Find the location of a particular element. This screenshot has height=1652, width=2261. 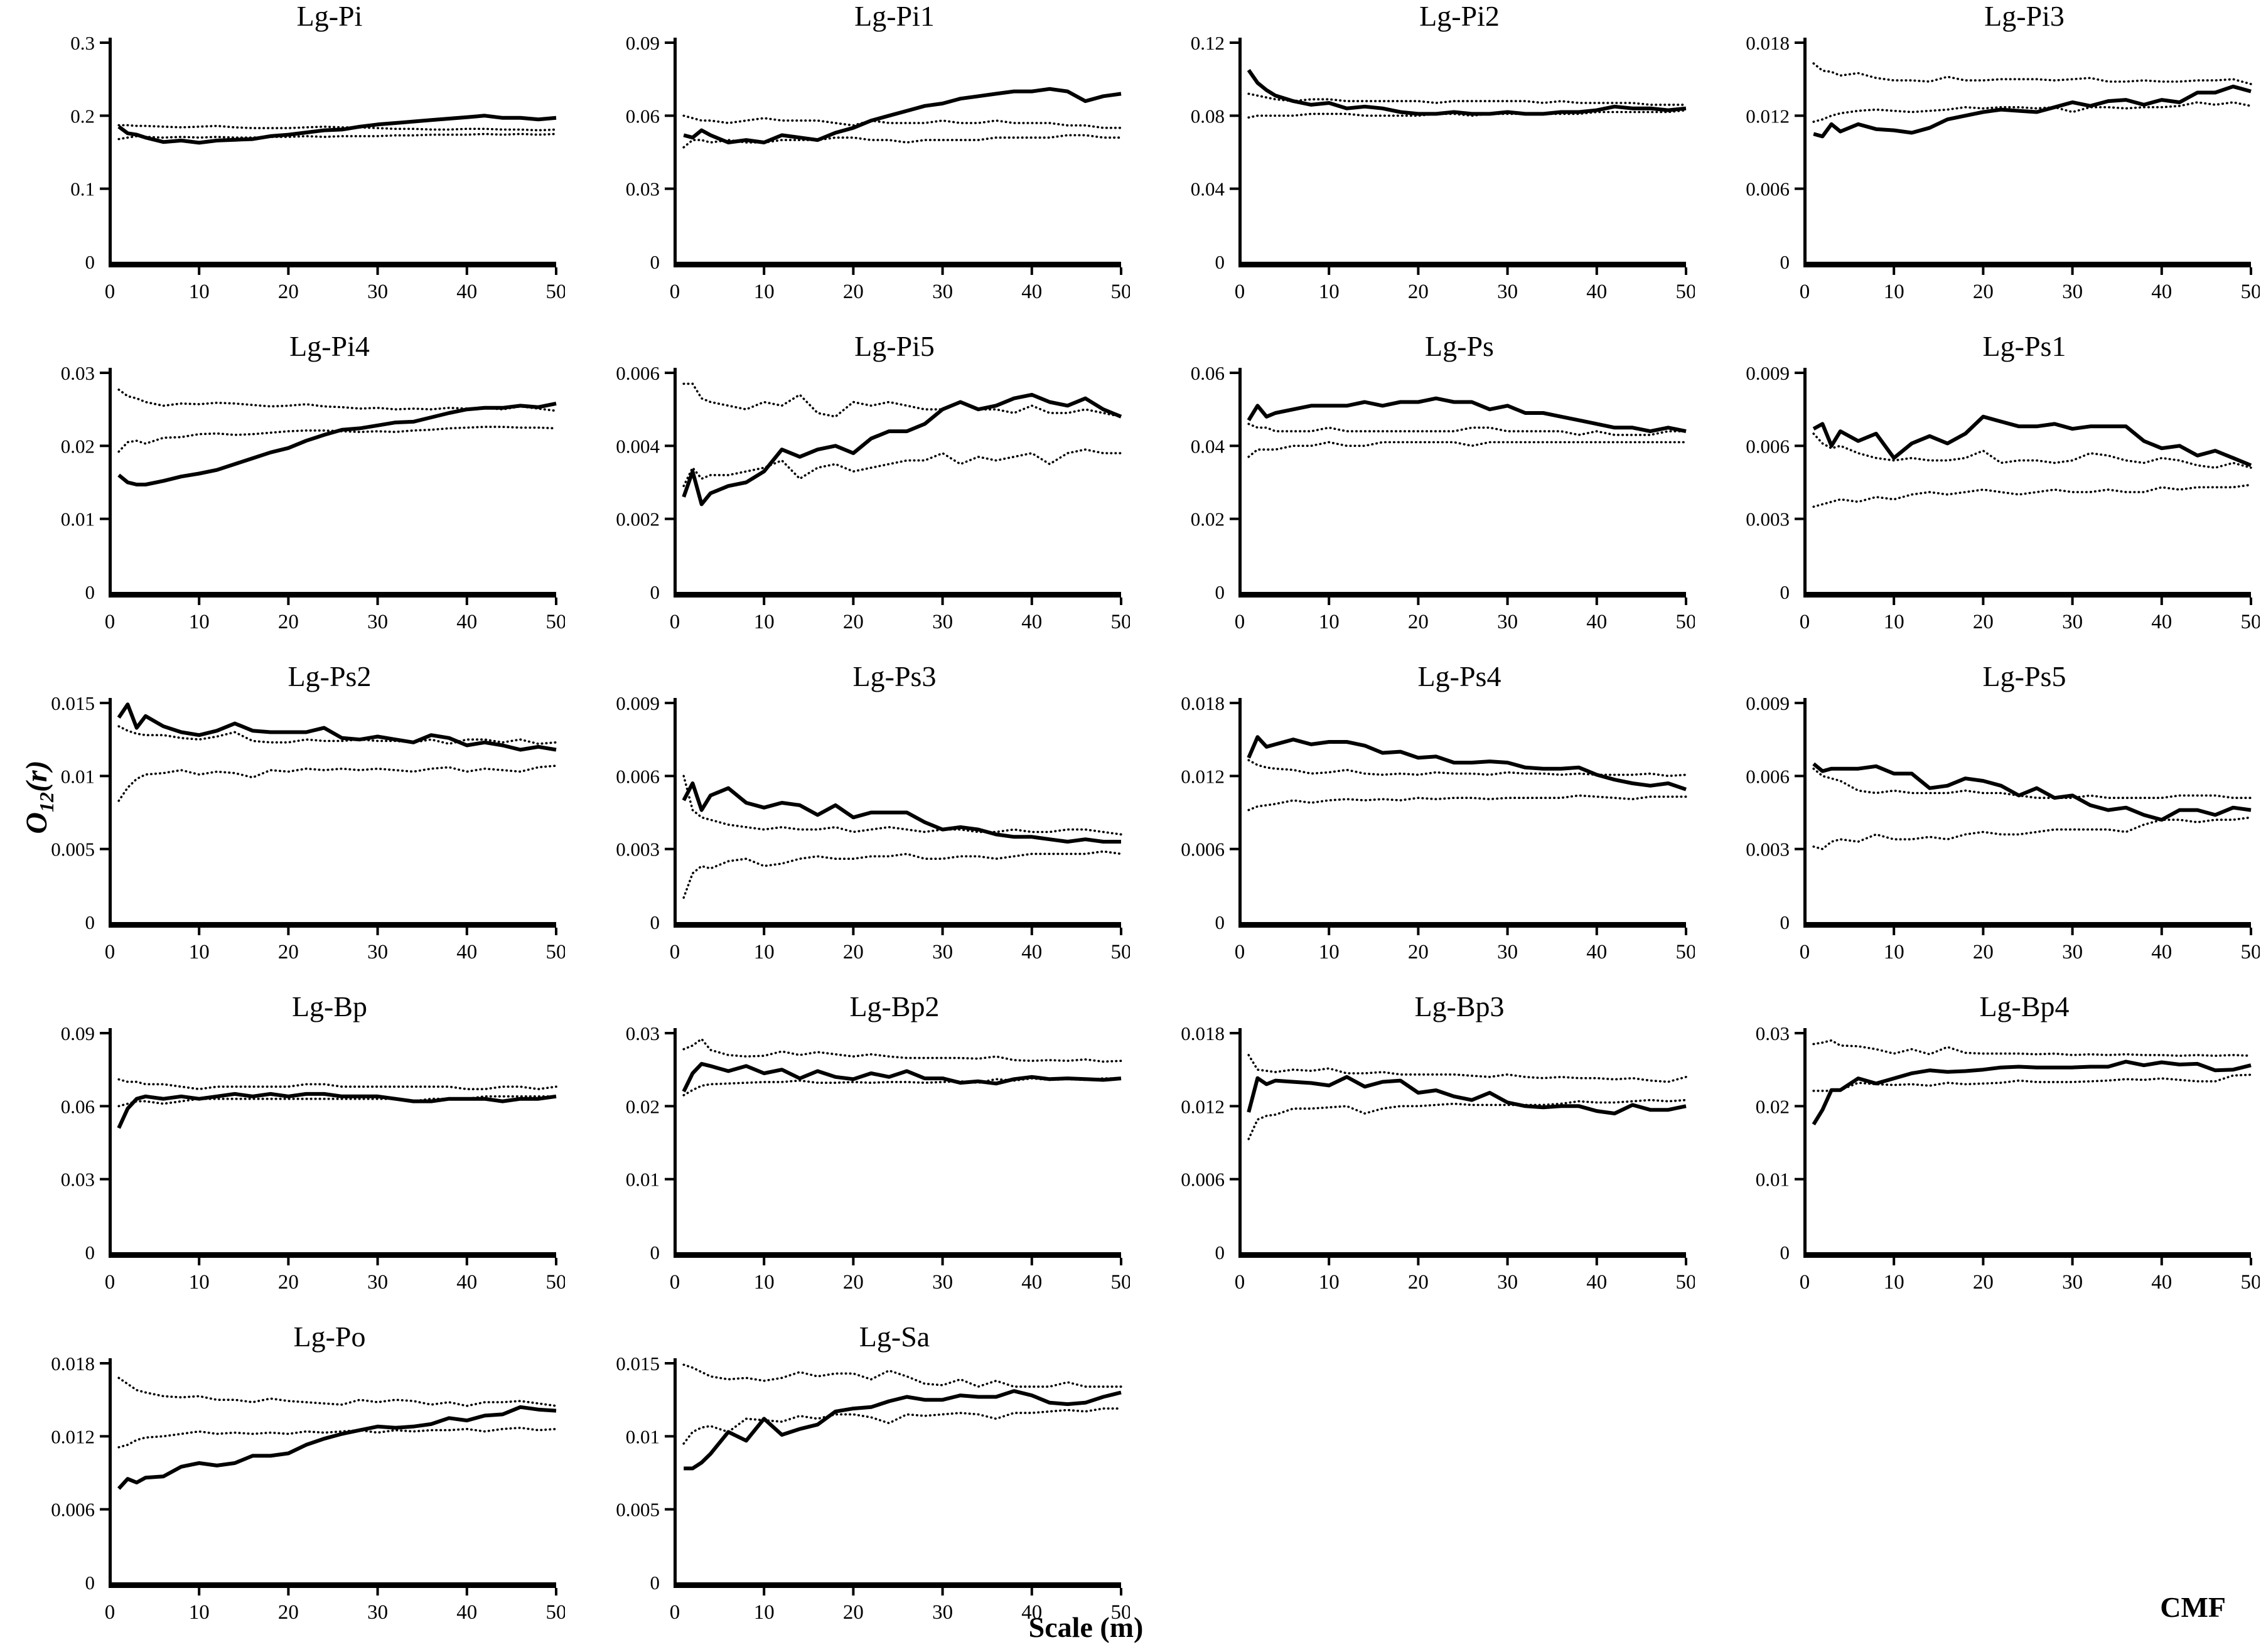

chart-title: Lg-Ps2 is located at coordinates (329, 676).